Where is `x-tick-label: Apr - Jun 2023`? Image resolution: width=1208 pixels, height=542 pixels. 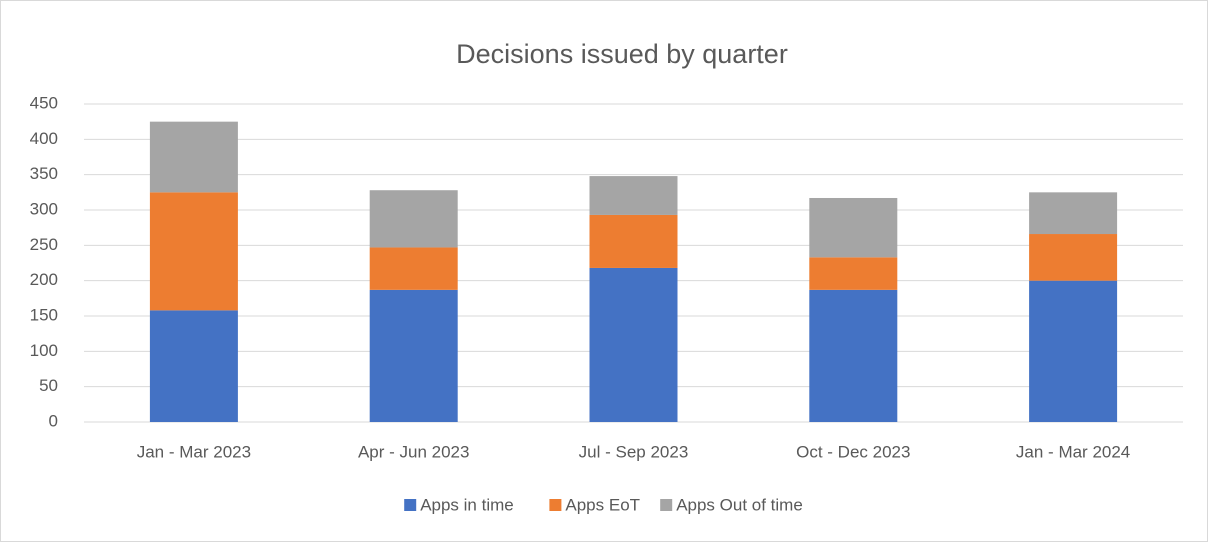 x-tick-label: Apr - Jun 2023 is located at coordinates (414, 451).